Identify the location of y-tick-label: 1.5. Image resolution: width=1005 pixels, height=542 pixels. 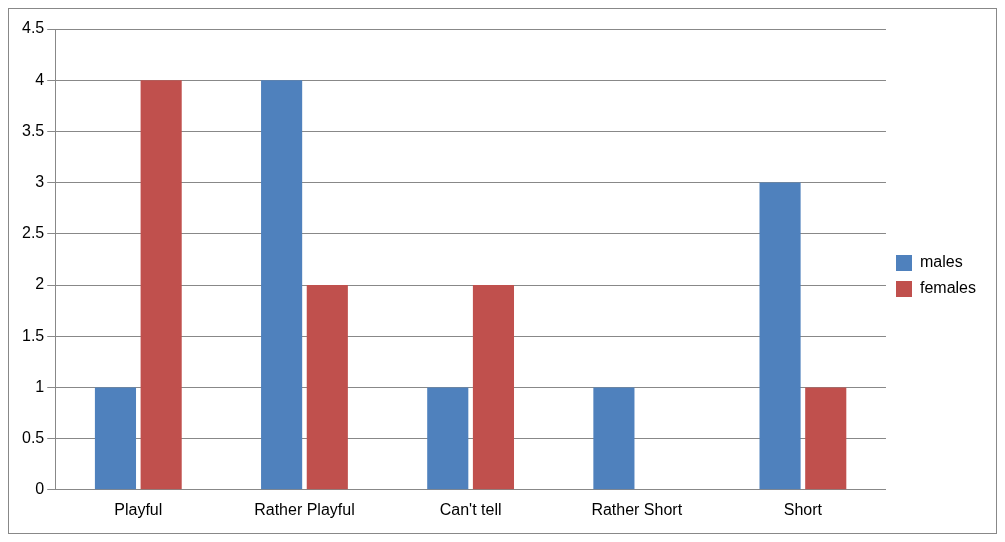
(33, 335).